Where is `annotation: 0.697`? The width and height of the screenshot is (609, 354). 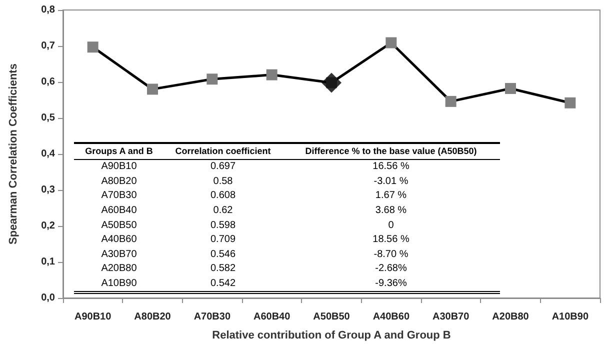 annotation: 0.697 is located at coordinates (223, 167).